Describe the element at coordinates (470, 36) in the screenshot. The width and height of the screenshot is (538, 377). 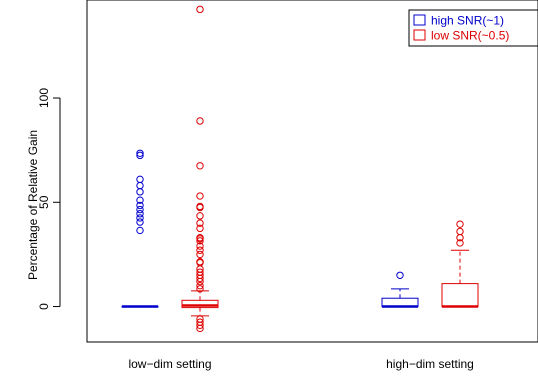
I see `legend-label: low SNR(~0.5)` at that location.